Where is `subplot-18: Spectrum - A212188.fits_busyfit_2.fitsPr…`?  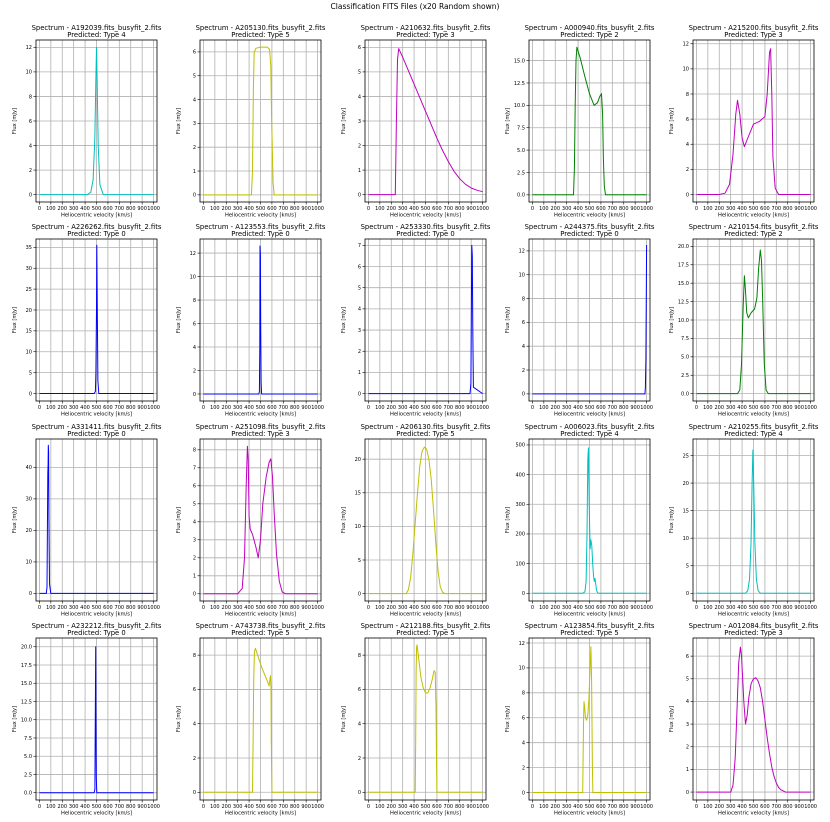
subplot-18: Spectrum - A212188.fits_busyfit_2.fitsPr… is located at coordinates (416, 719).